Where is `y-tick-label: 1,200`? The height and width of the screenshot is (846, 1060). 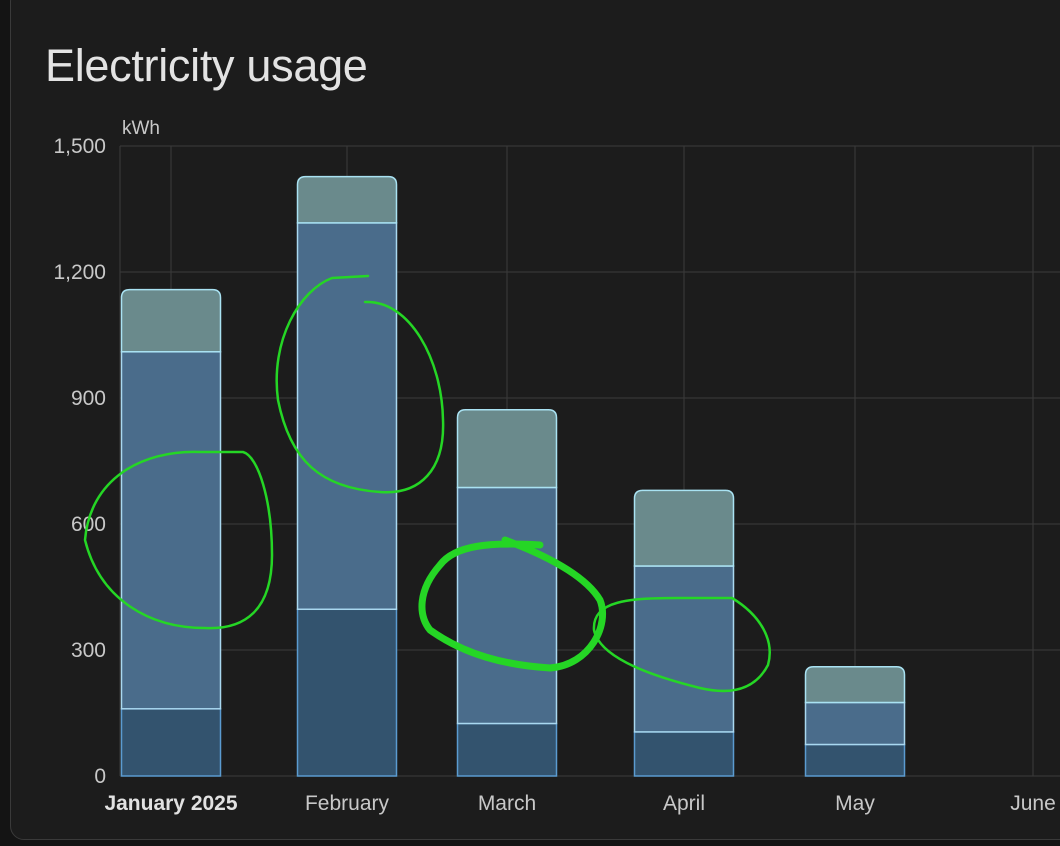
y-tick-label: 1,200 is located at coordinates (79, 272).